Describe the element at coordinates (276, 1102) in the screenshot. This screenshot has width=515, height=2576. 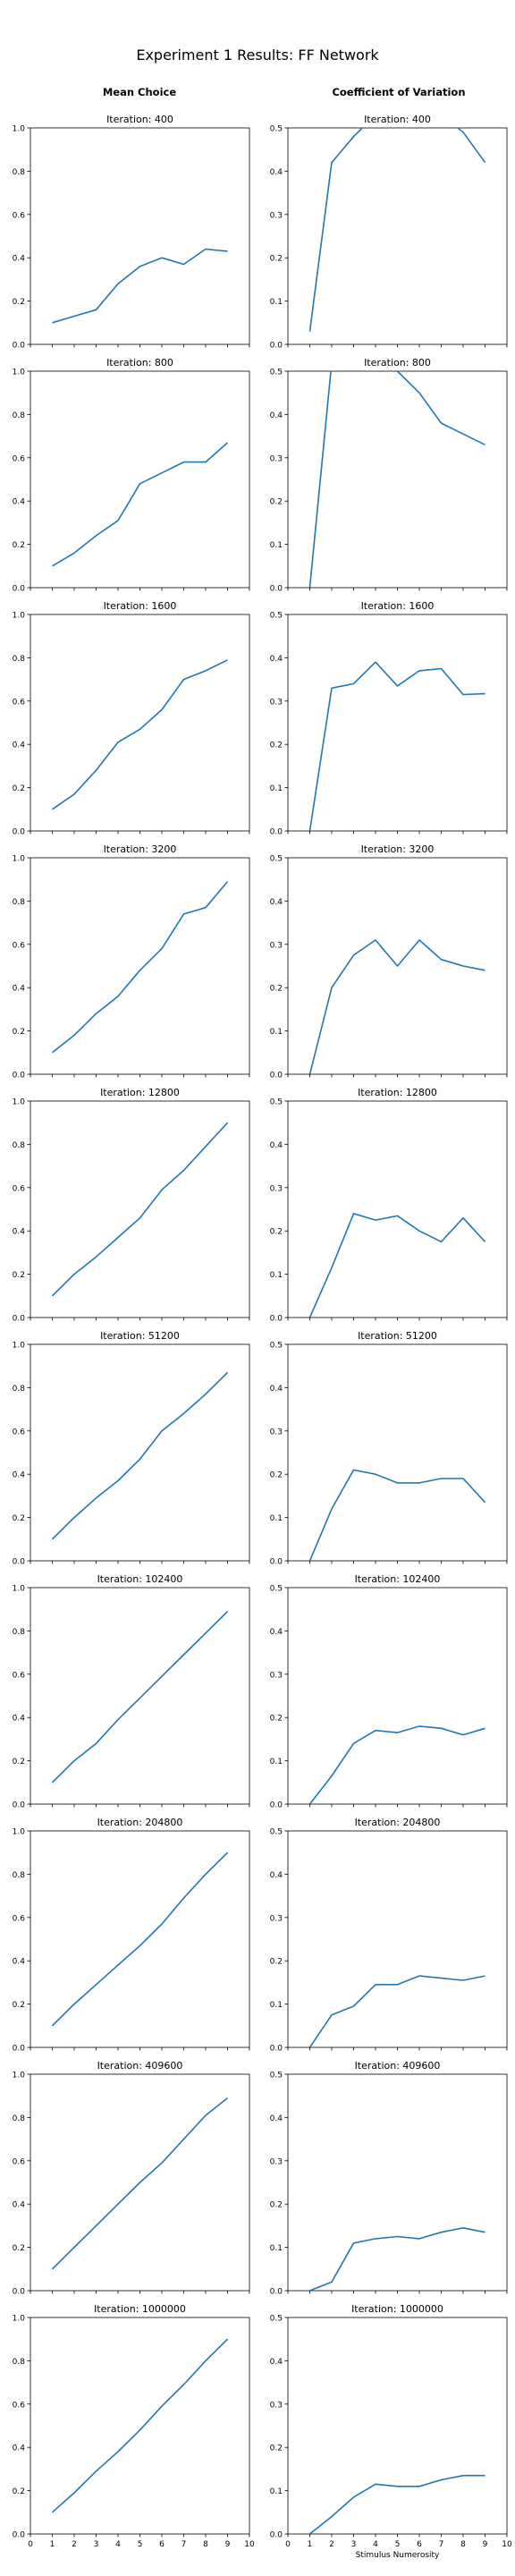
I see `coefficient-of-variation-4-ytick-label: 0.5` at that location.